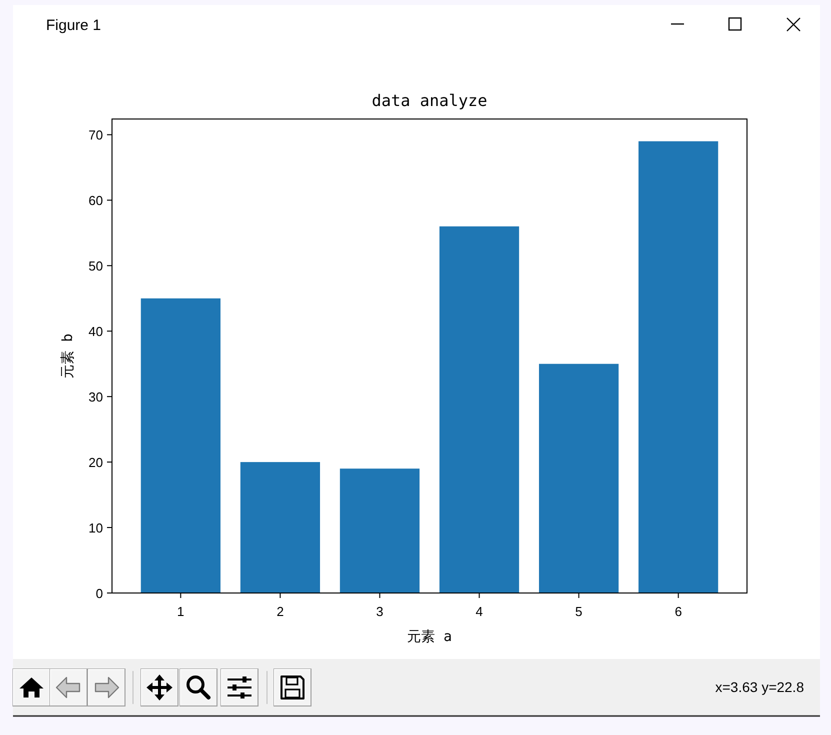 The width and height of the screenshot is (831, 735). What do you see at coordinates (99, 593) in the screenshot?
I see `y-tick-label: 0` at bounding box center [99, 593].